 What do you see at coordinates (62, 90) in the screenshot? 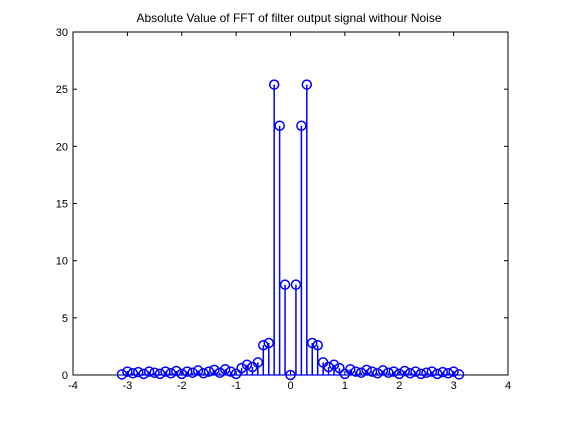
I see `y-tick-label: 25` at bounding box center [62, 90].